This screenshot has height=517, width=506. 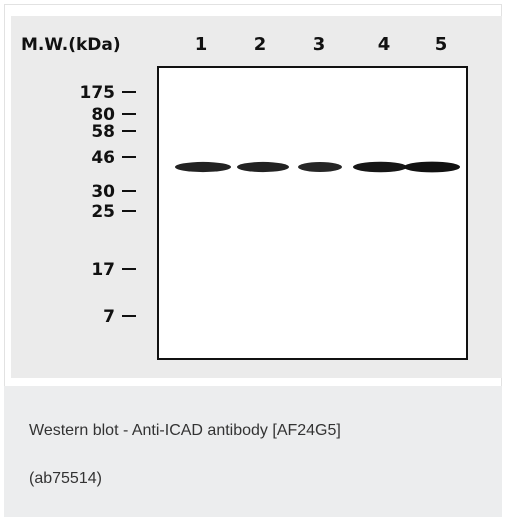 What do you see at coordinates (65, 478) in the screenshot?
I see `caption-catalog-number: (ab75514)` at bounding box center [65, 478].